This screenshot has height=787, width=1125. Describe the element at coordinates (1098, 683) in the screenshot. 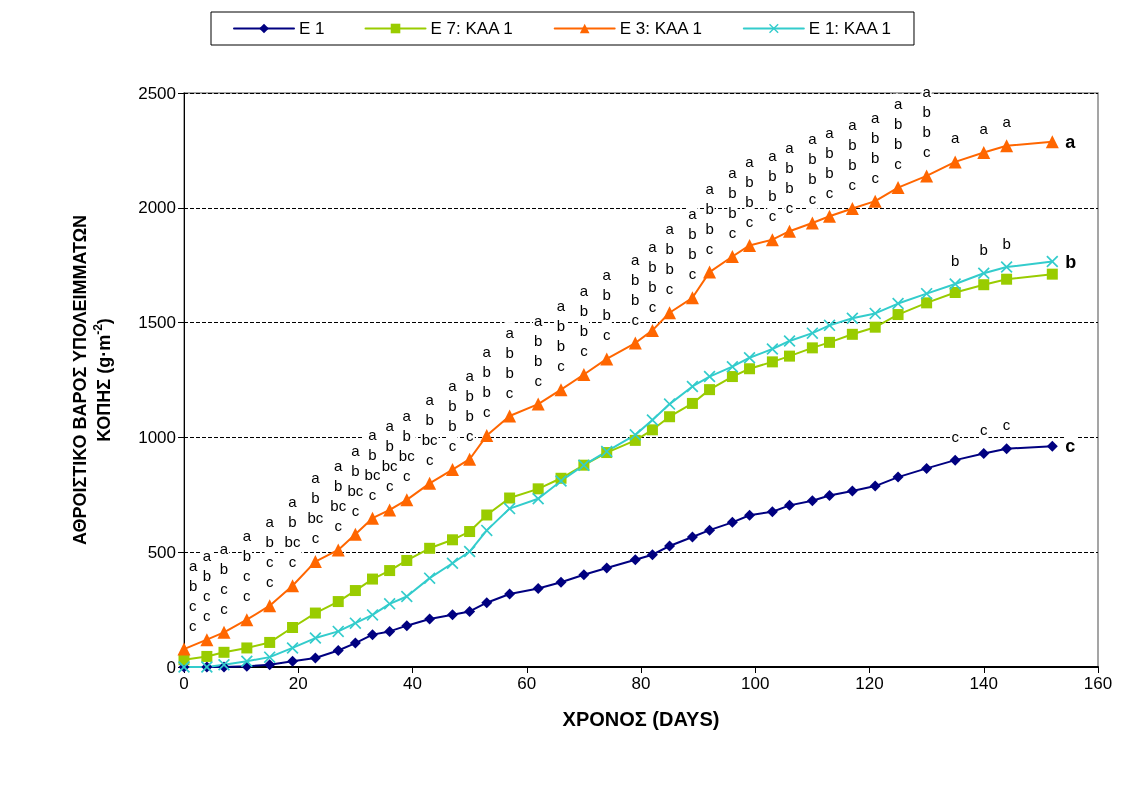

I see `x-tick-label: 160` at that location.